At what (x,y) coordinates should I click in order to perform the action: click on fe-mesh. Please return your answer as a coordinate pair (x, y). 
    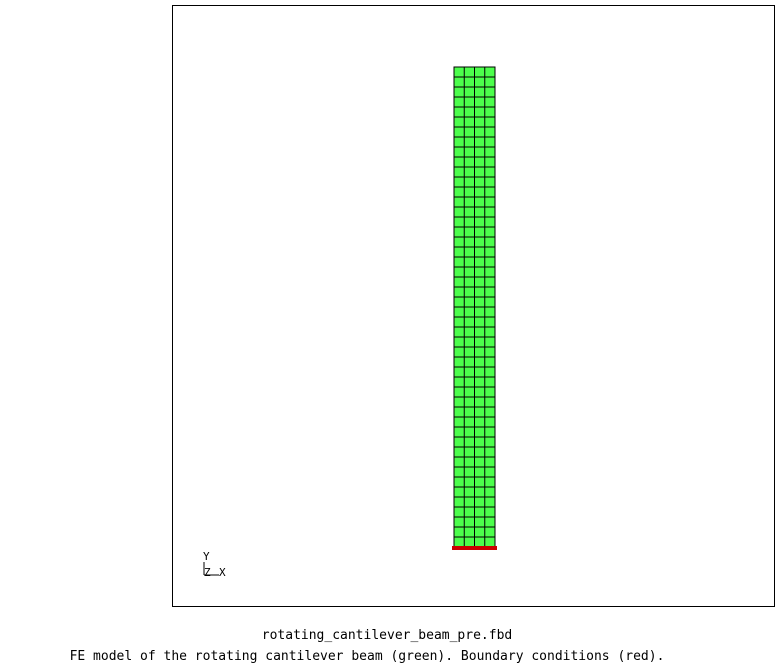
    Looking at the image, I should click on (474, 308).